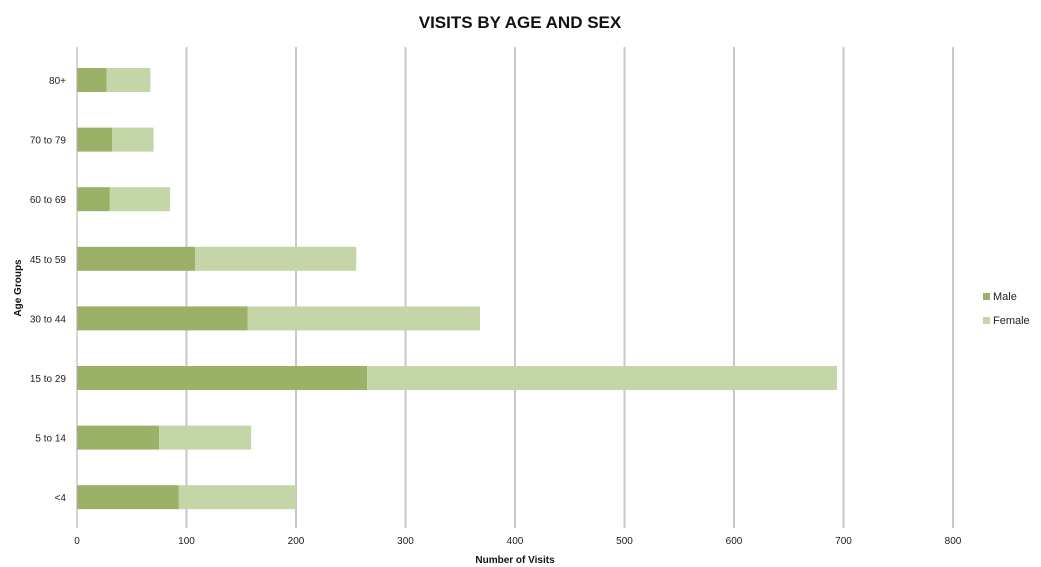 The width and height of the screenshot is (1041, 567). I want to click on x-tick-label: 700, so click(843, 541).